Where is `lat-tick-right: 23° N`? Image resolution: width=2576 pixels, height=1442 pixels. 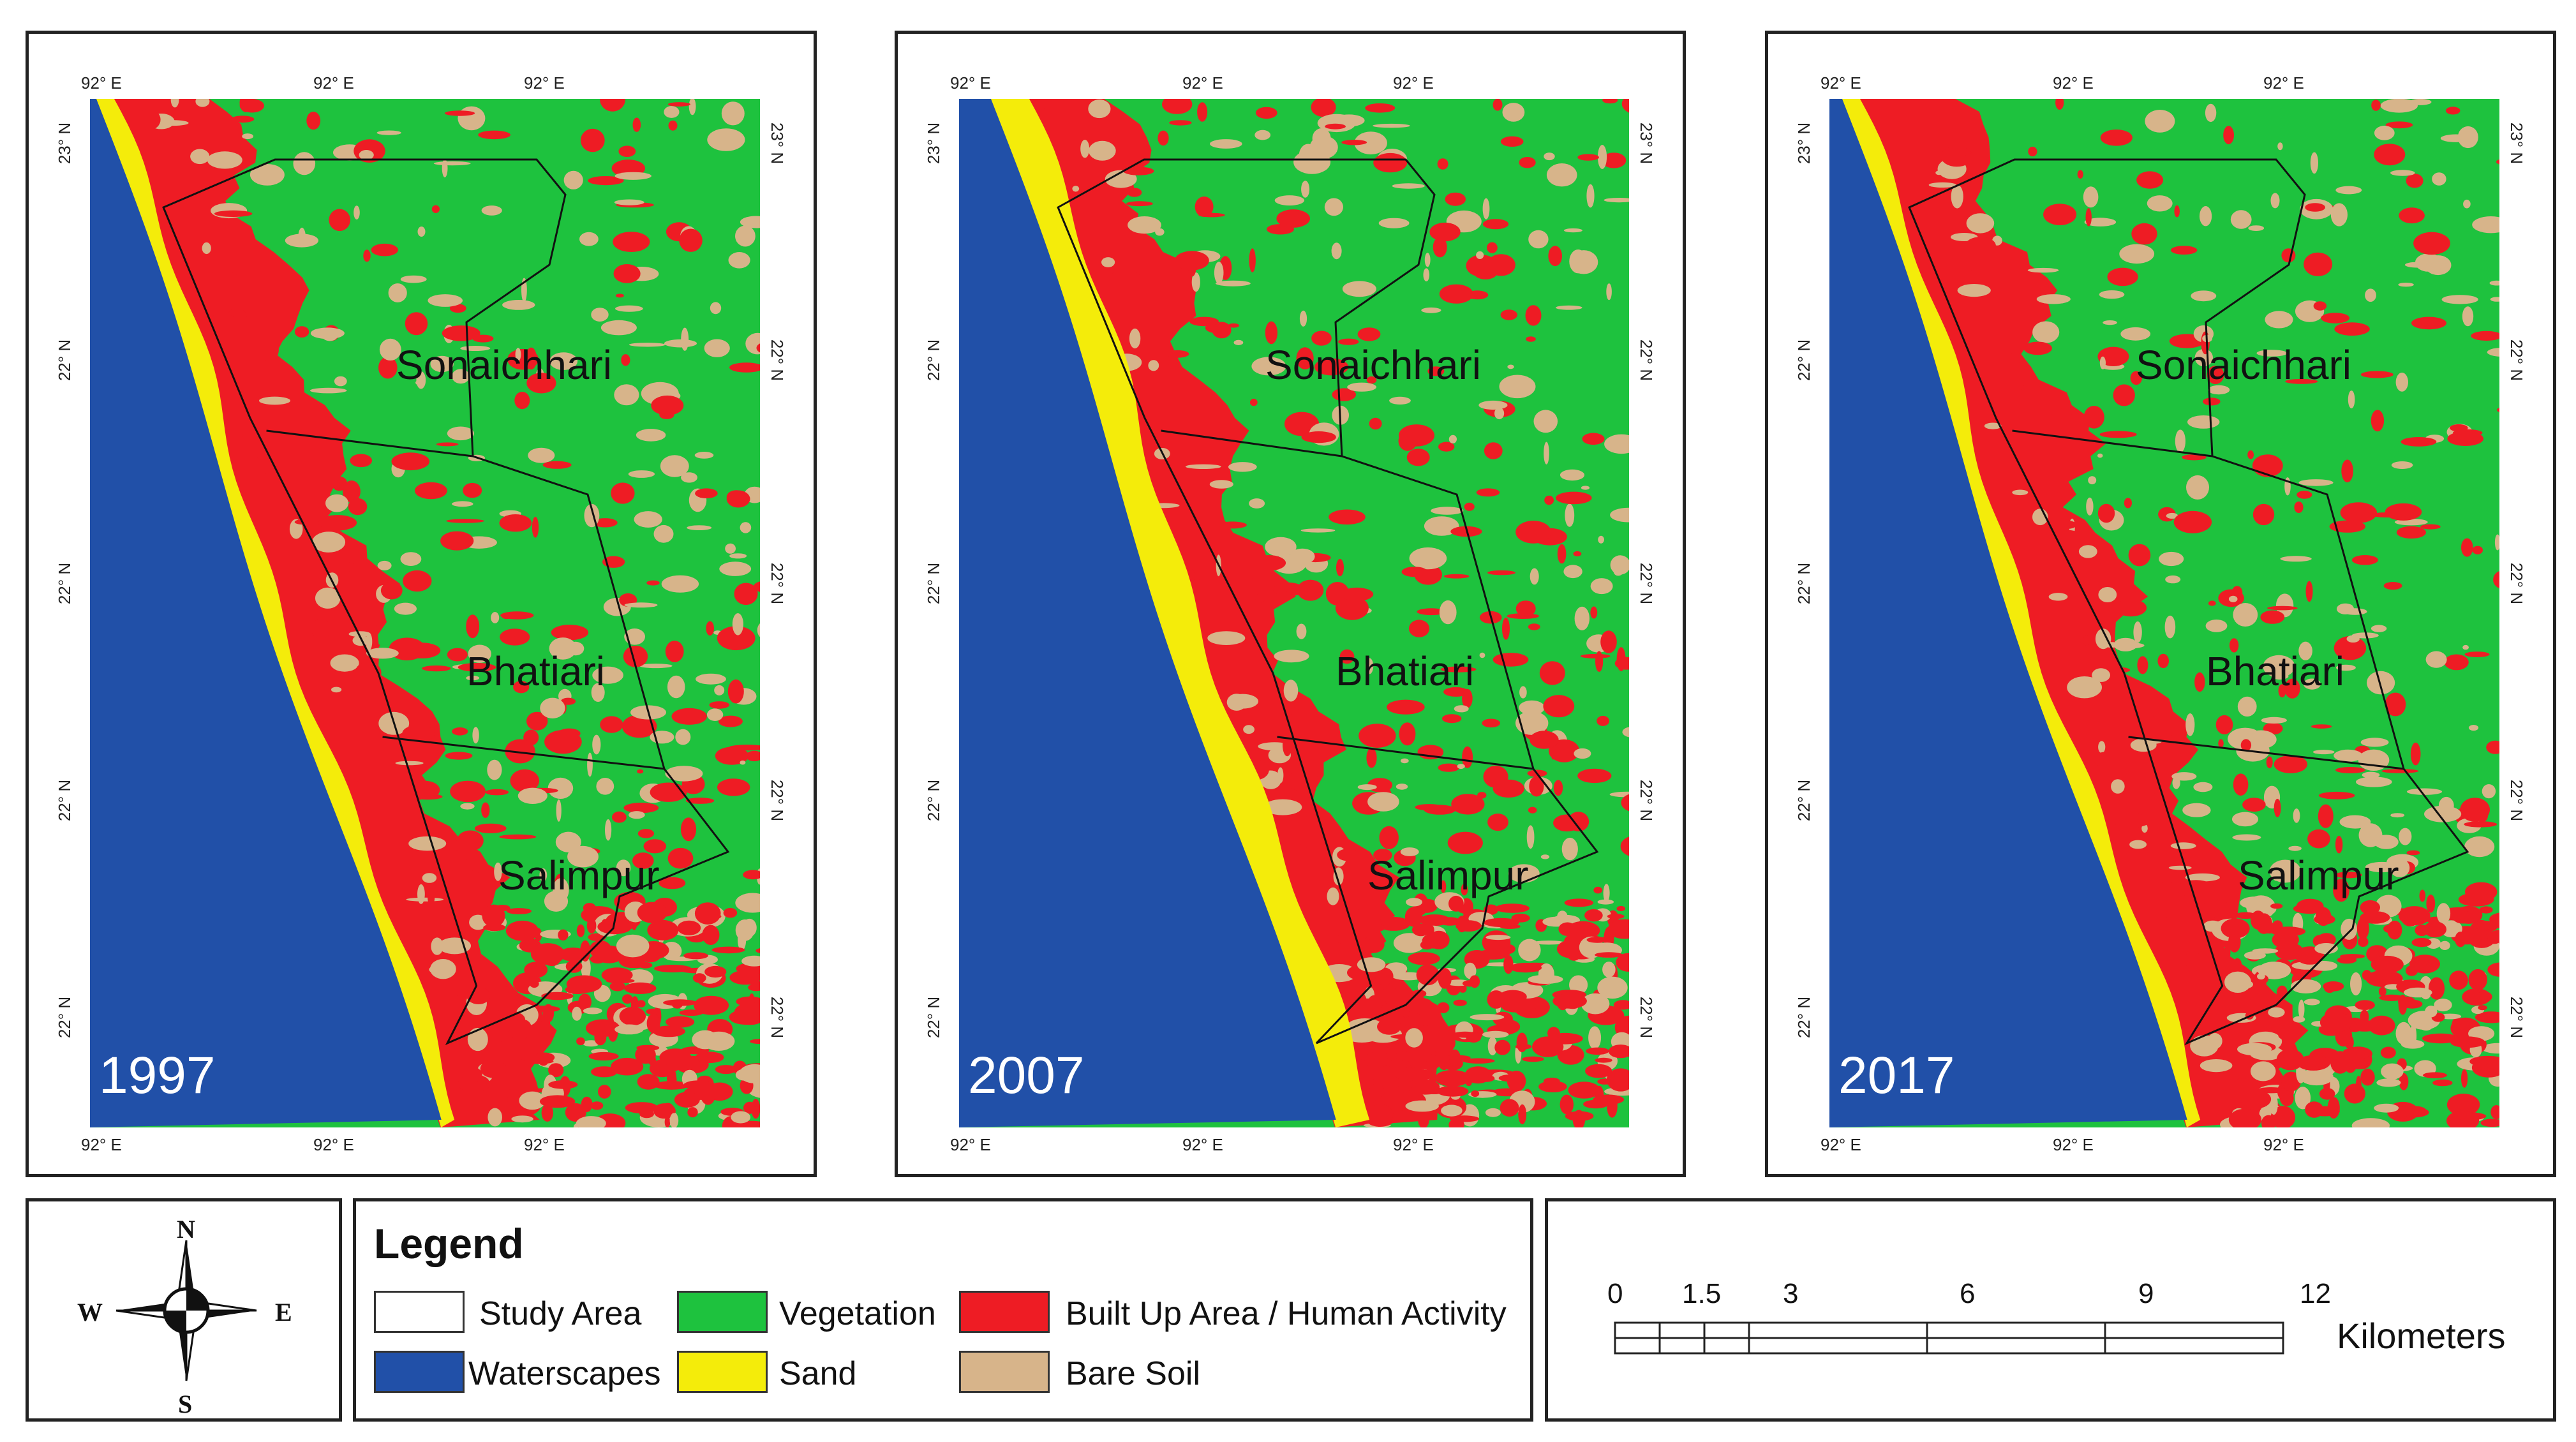
lat-tick-right: 23° N is located at coordinates (2517, 143).